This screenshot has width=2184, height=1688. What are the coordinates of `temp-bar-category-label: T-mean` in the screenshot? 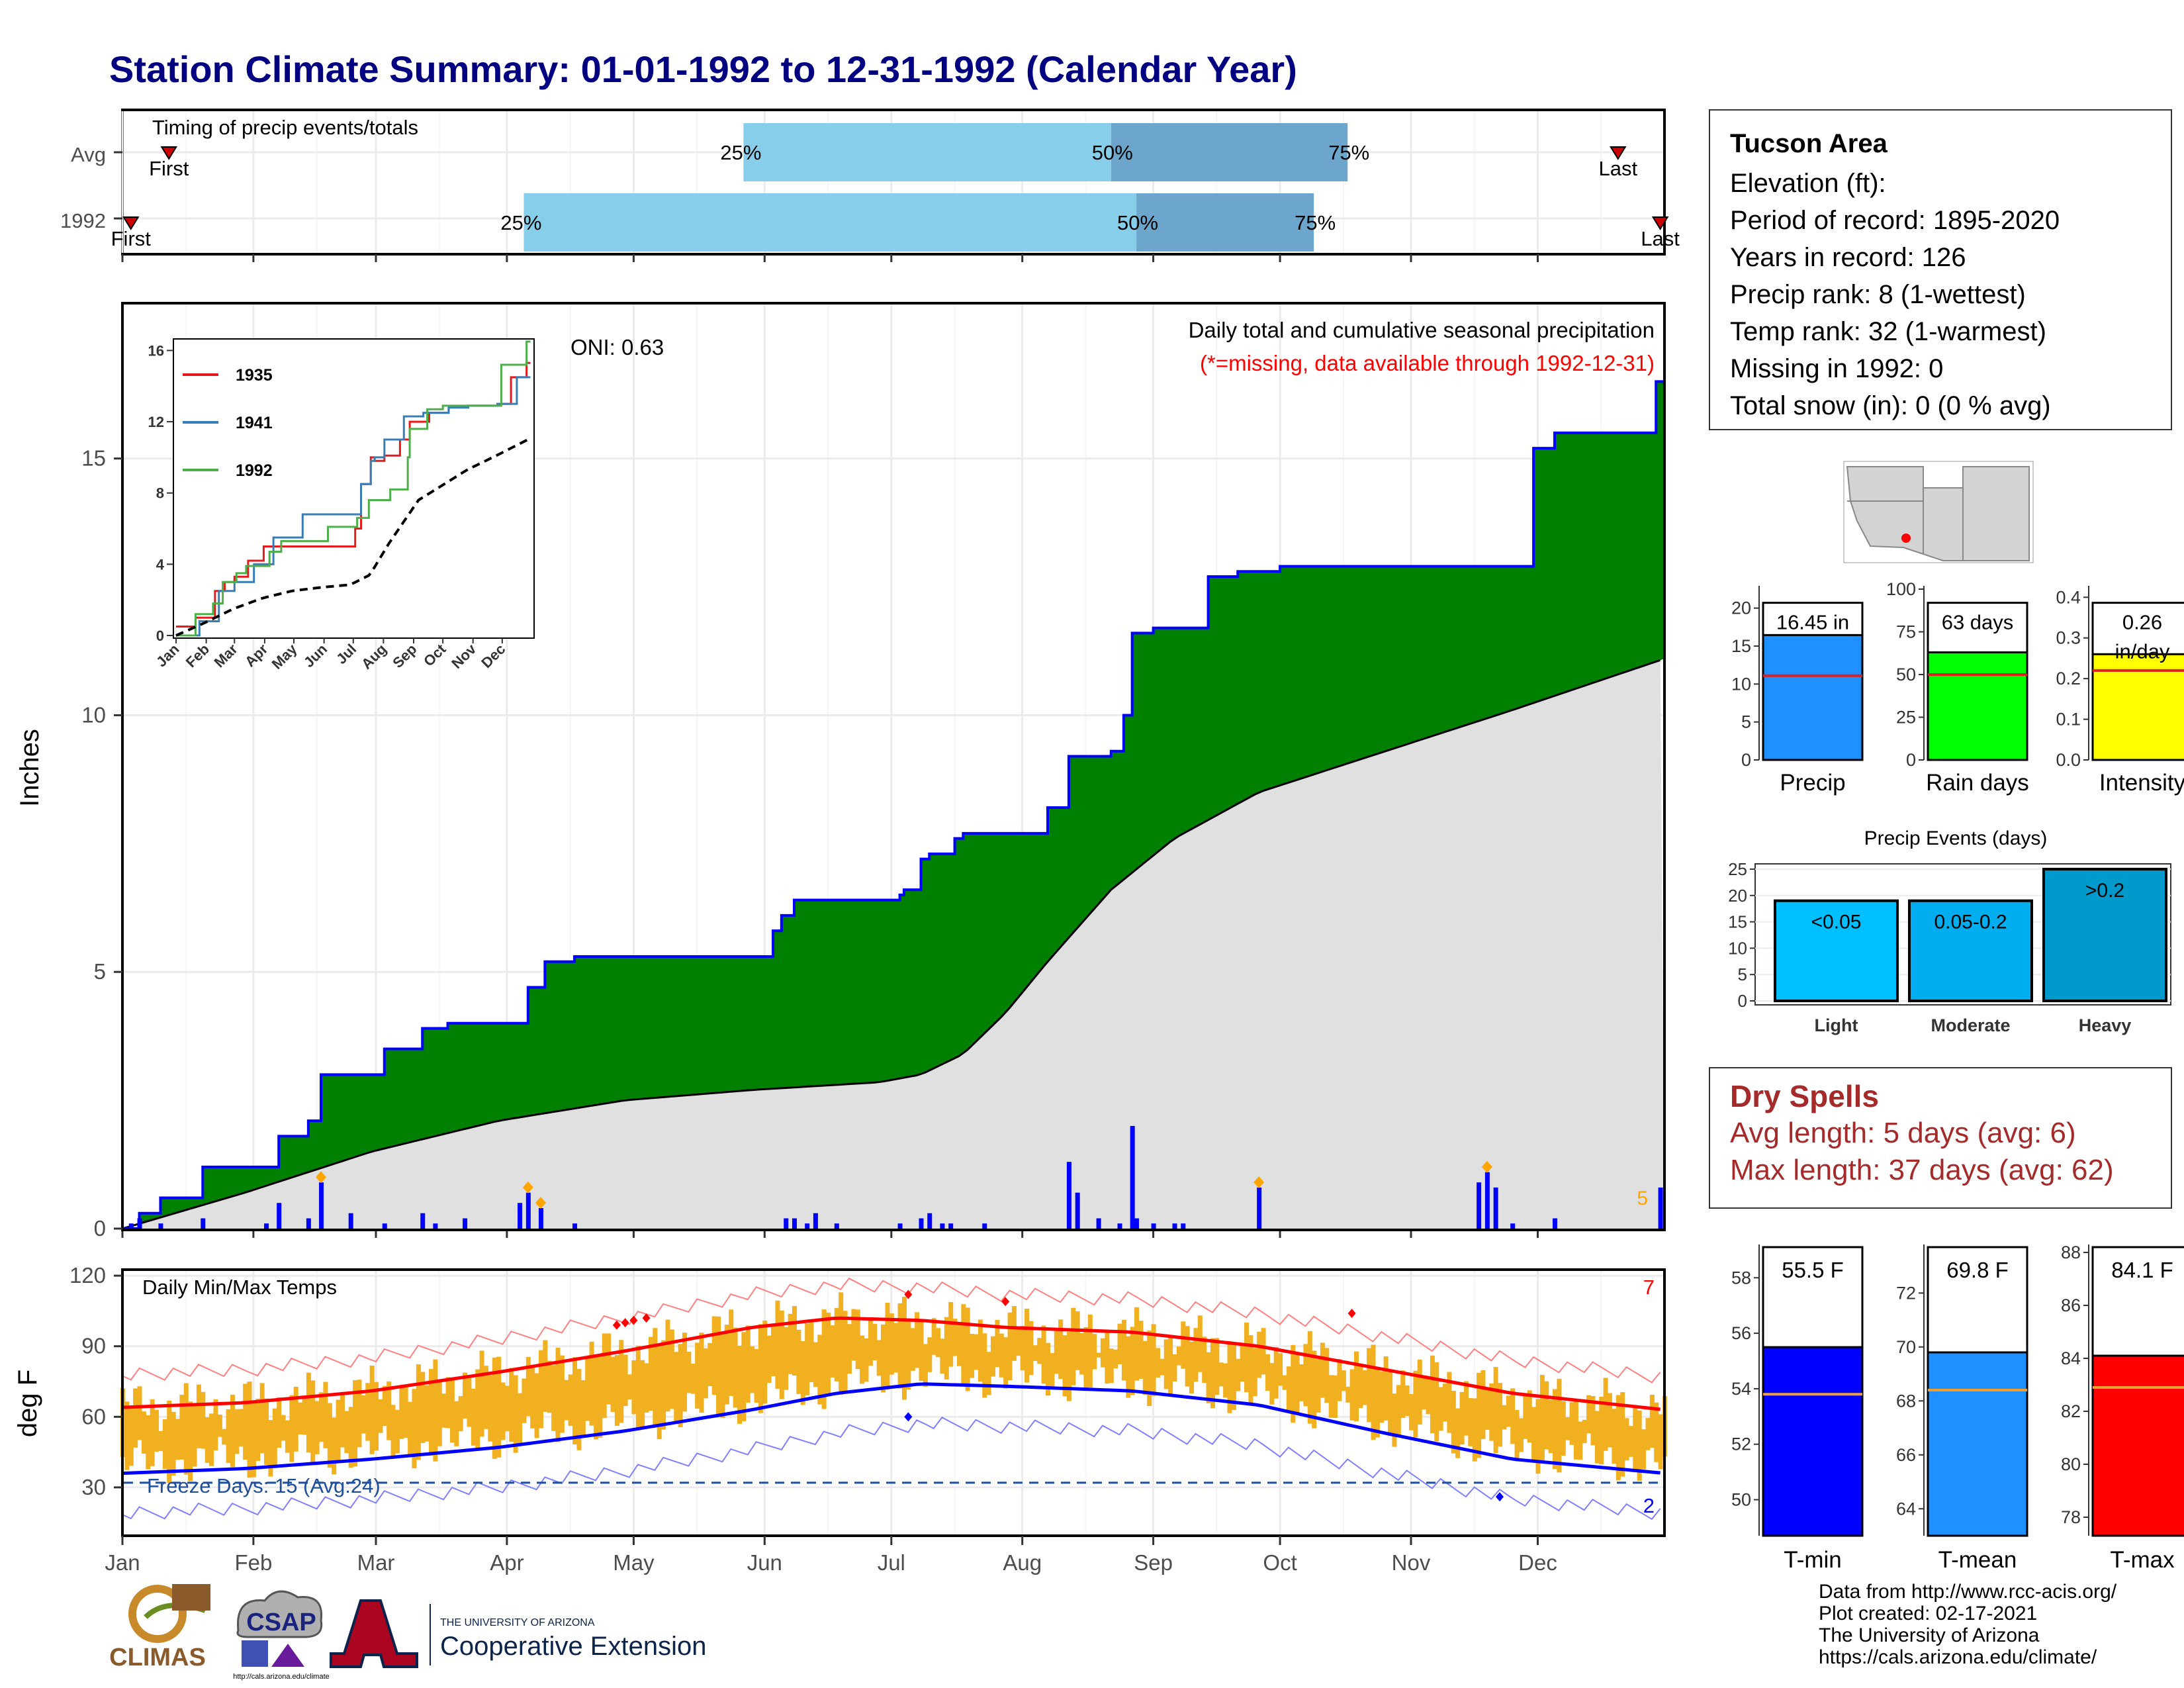 It's located at (1977, 1560).